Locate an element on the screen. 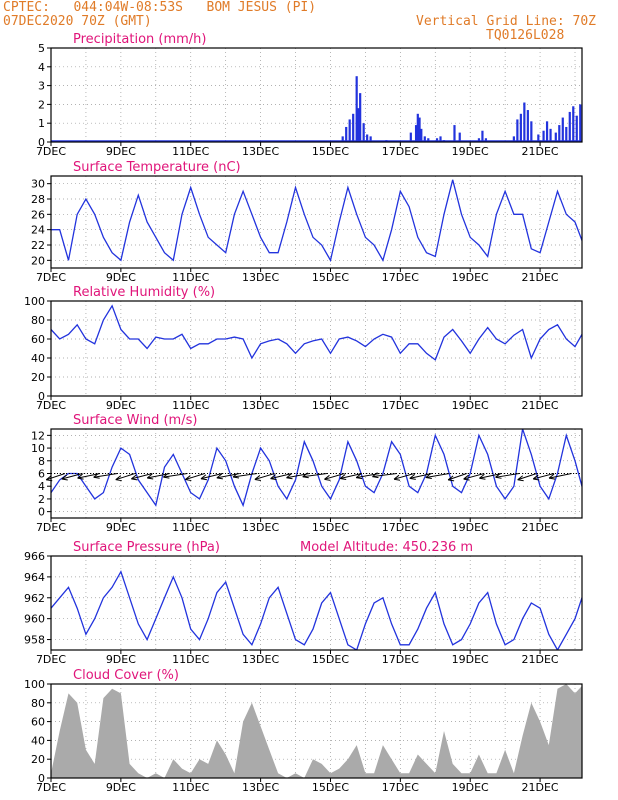  series-line is located at coordinates (316, 332).